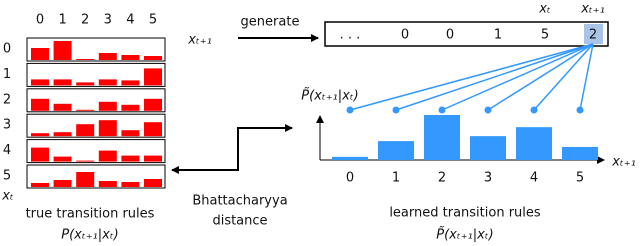 The height and width of the screenshot is (246, 640). I want to click on y-label: P̃(xₜ₊₁|xₜ), so click(330, 95).